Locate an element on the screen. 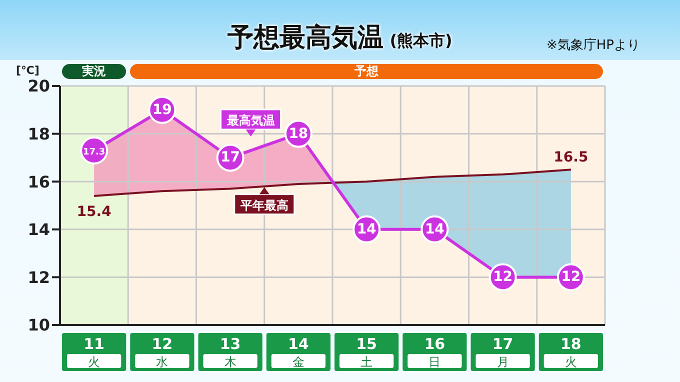 This screenshot has height=382, width=680. data-label: 17 is located at coordinates (230, 158).